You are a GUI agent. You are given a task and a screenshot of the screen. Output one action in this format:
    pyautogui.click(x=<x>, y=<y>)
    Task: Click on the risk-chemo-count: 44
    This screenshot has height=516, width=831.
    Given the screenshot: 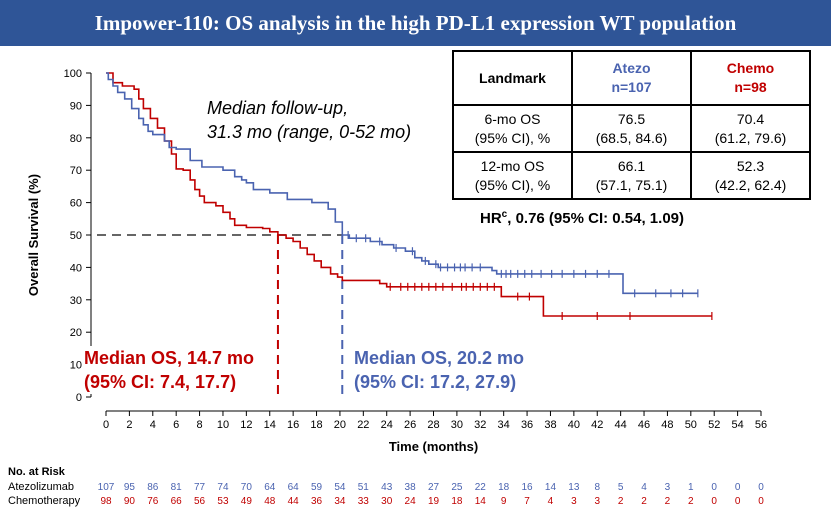 What is the action you would take?
    pyautogui.click(x=294, y=501)
    